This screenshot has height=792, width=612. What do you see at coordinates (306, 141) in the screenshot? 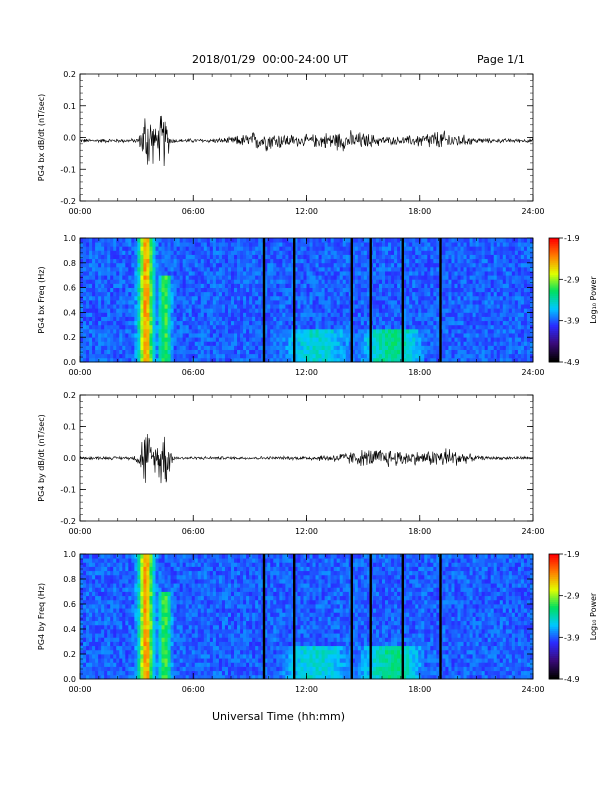
I see `waveform-trace` at bounding box center [306, 141].